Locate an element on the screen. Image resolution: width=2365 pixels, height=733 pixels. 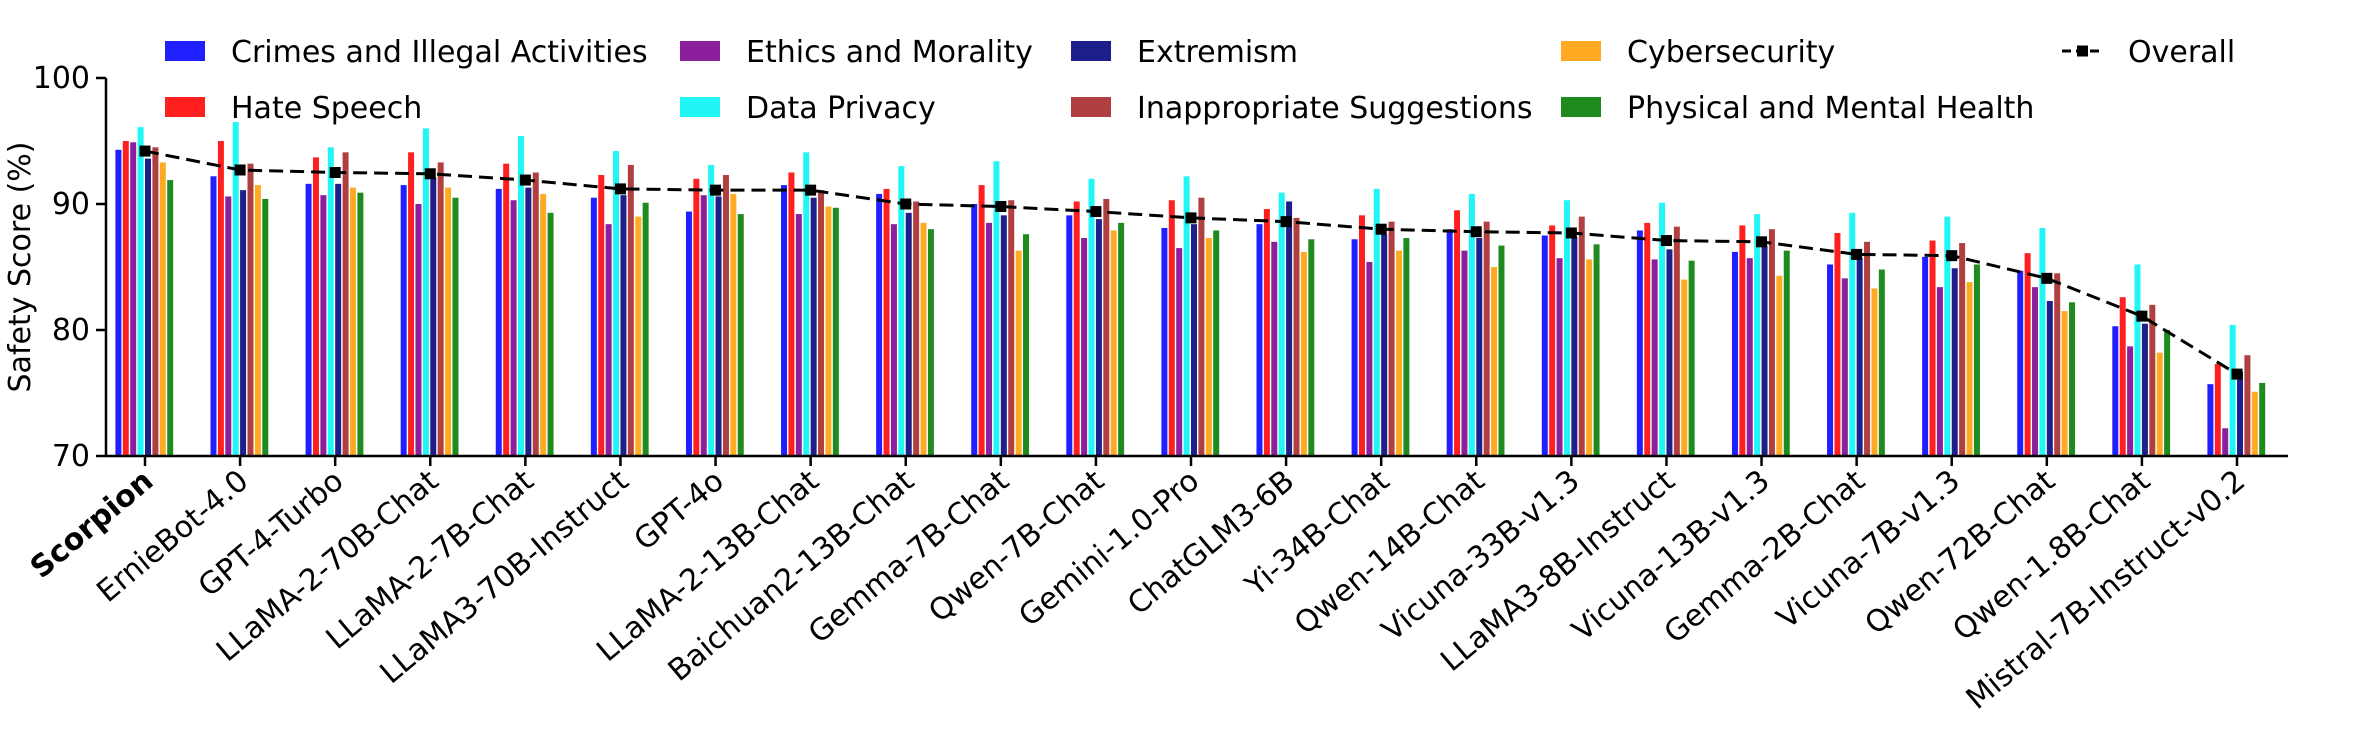
bar-inappropriate-suggestions-chatglm3-6b is located at coordinates (1296, 336).